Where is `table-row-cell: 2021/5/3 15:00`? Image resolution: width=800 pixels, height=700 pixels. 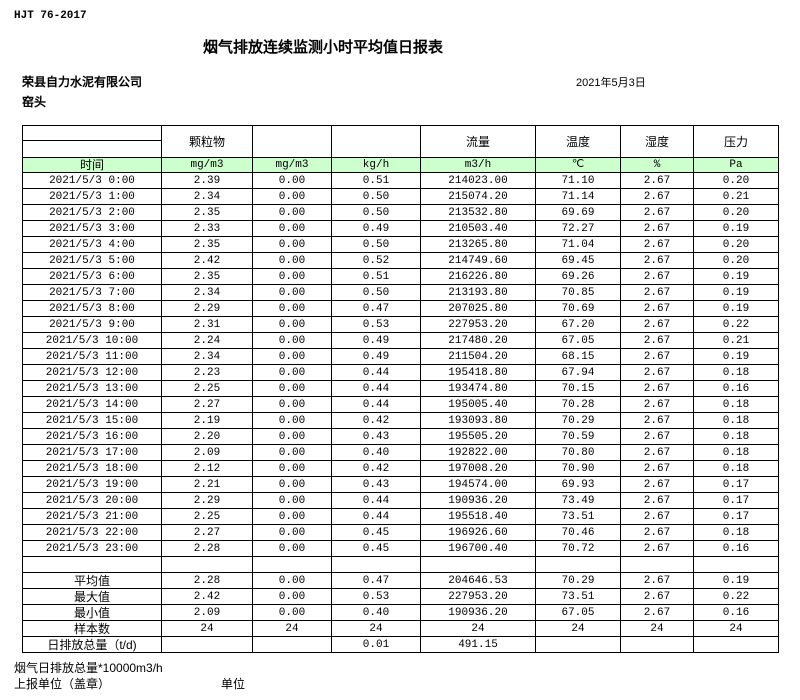 table-row-cell: 2021/5/3 15:00 is located at coordinates (92, 420).